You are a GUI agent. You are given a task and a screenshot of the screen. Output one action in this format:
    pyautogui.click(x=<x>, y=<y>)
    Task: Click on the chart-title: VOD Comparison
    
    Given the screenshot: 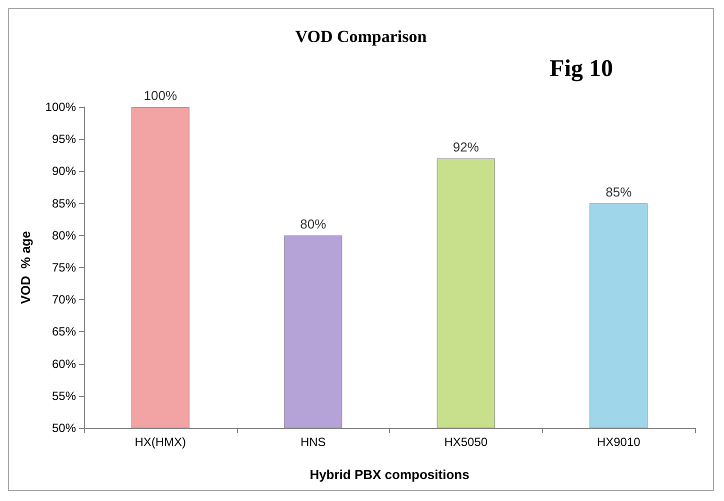 What is the action you would take?
    pyautogui.click(x=361, y=36)
    